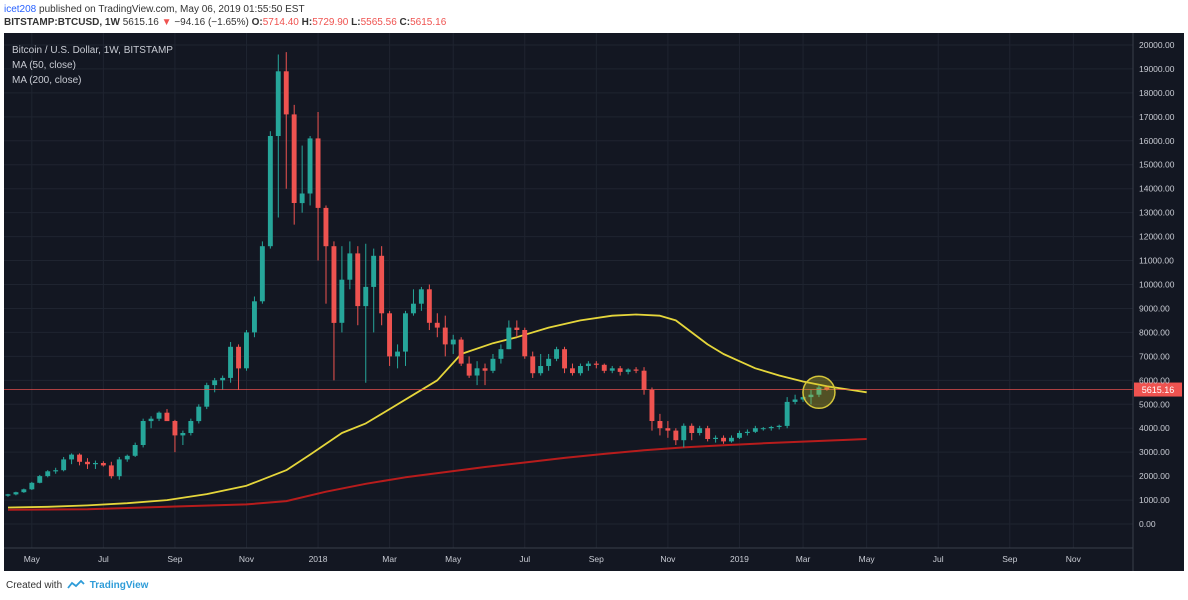 The image size is (1188, 600). What do you see at coordinates (1157, 189) in the screenshot?
I see `y-tick-label: 14000.00` at bounding box center [1157, 189].